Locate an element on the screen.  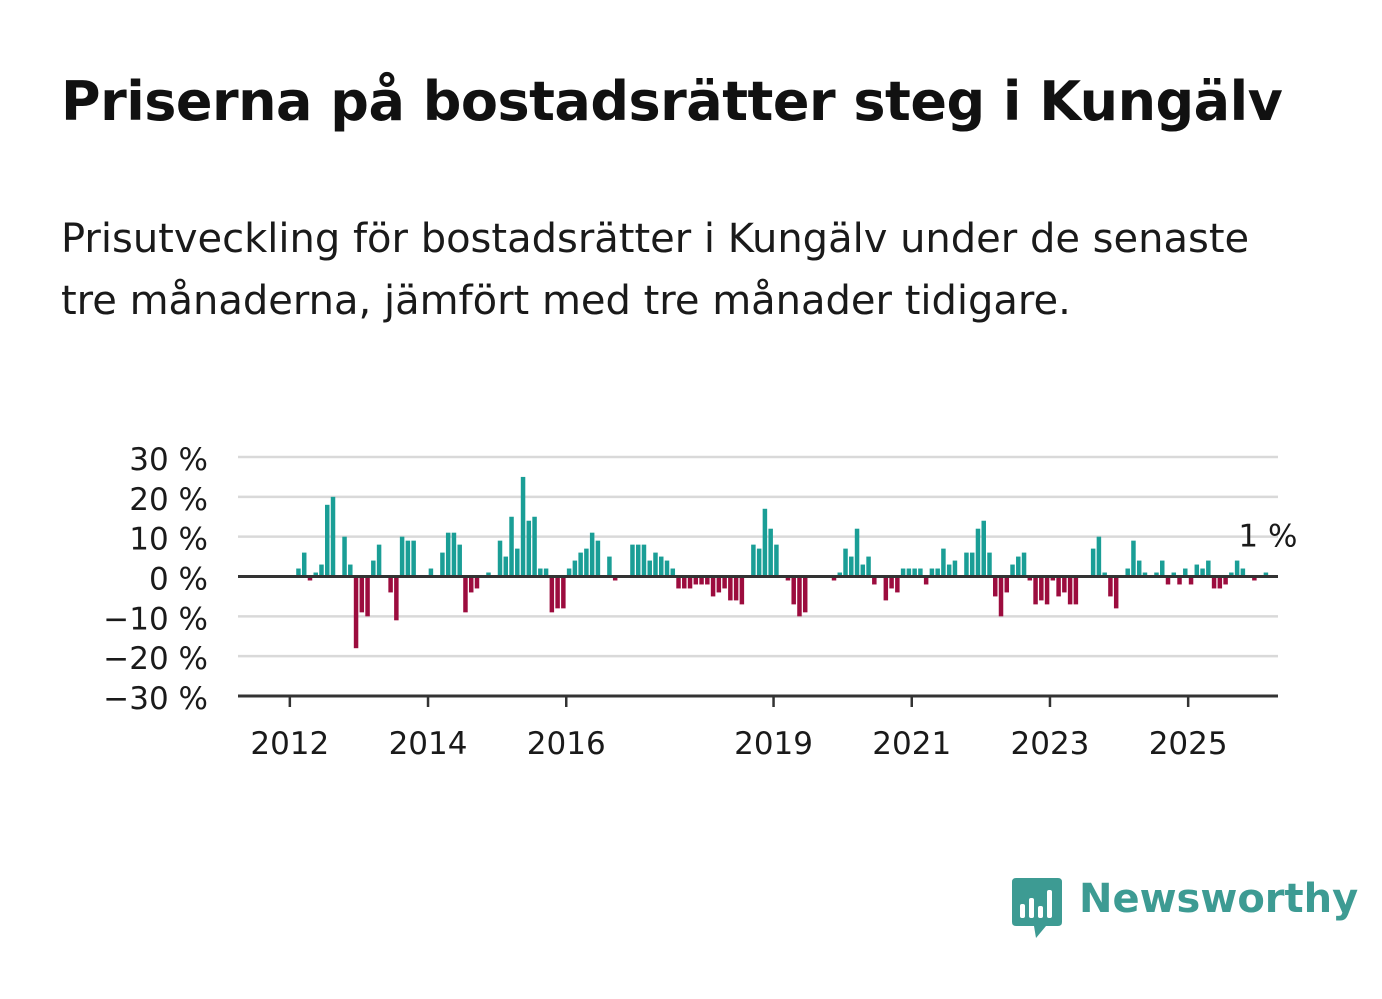
y-tick-label: 30 % is located at coordinates (168, 460).